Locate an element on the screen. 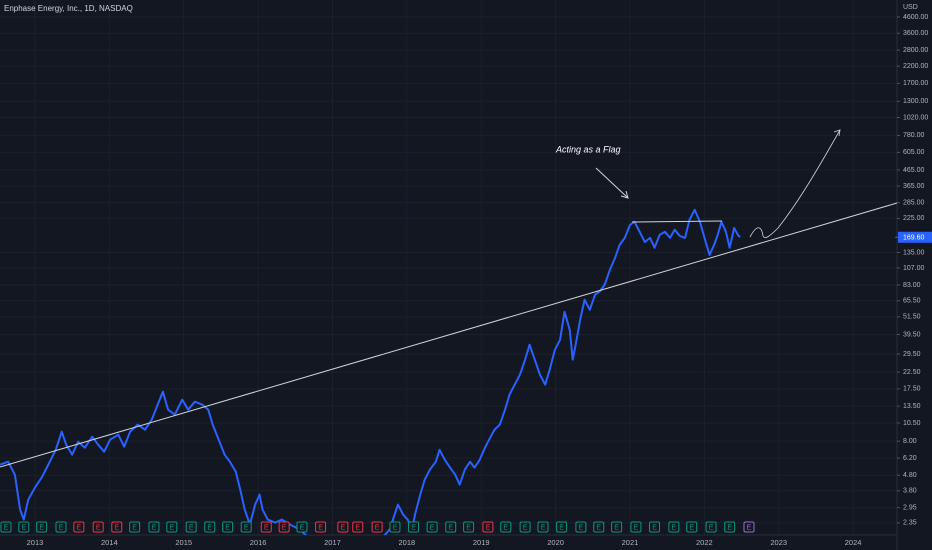 This screenshot has width=932, height=550. y-tick-label: 135.00 is located at coordinates (914, 252).